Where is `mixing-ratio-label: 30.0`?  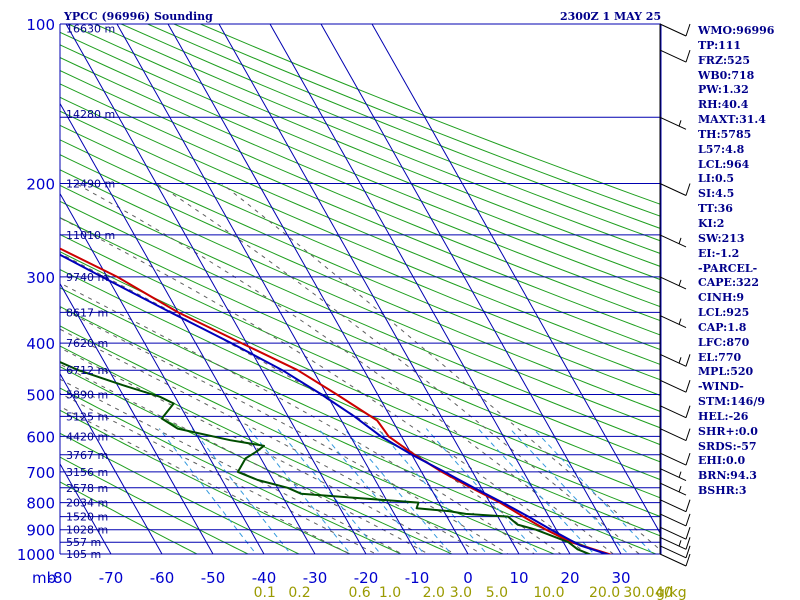 mixing-ratio-label: 30.0 is located at coordinates (638, 592).